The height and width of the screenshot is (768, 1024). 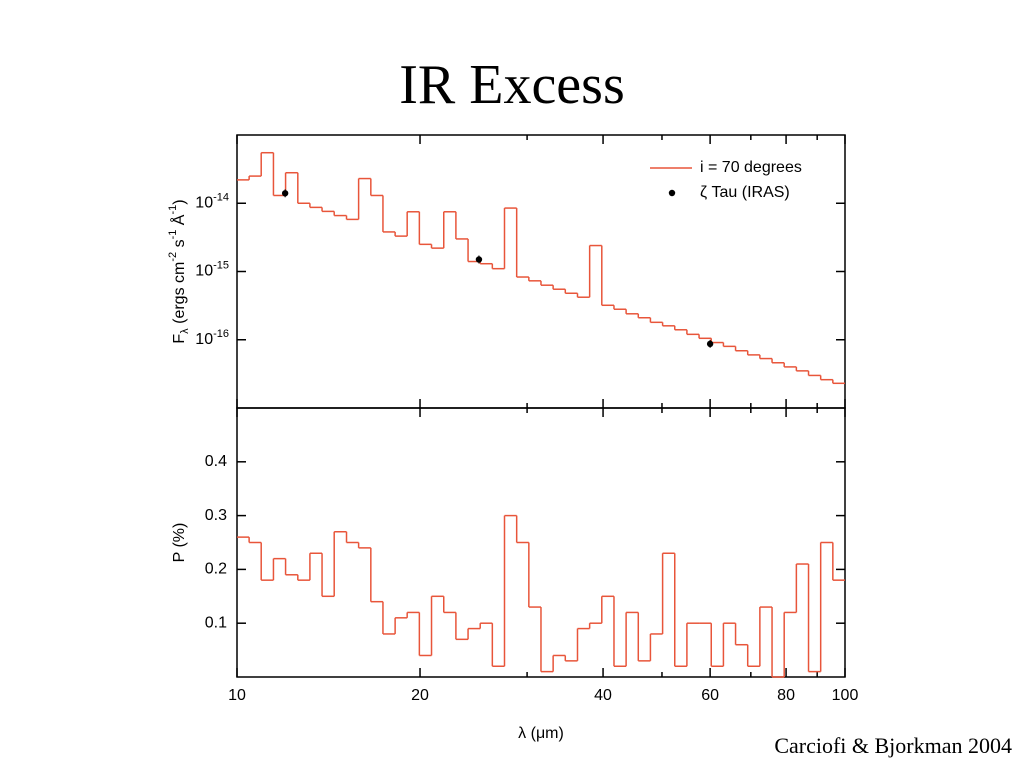 I want to click on x-tick-label: 20, so click(x=420, y=695).